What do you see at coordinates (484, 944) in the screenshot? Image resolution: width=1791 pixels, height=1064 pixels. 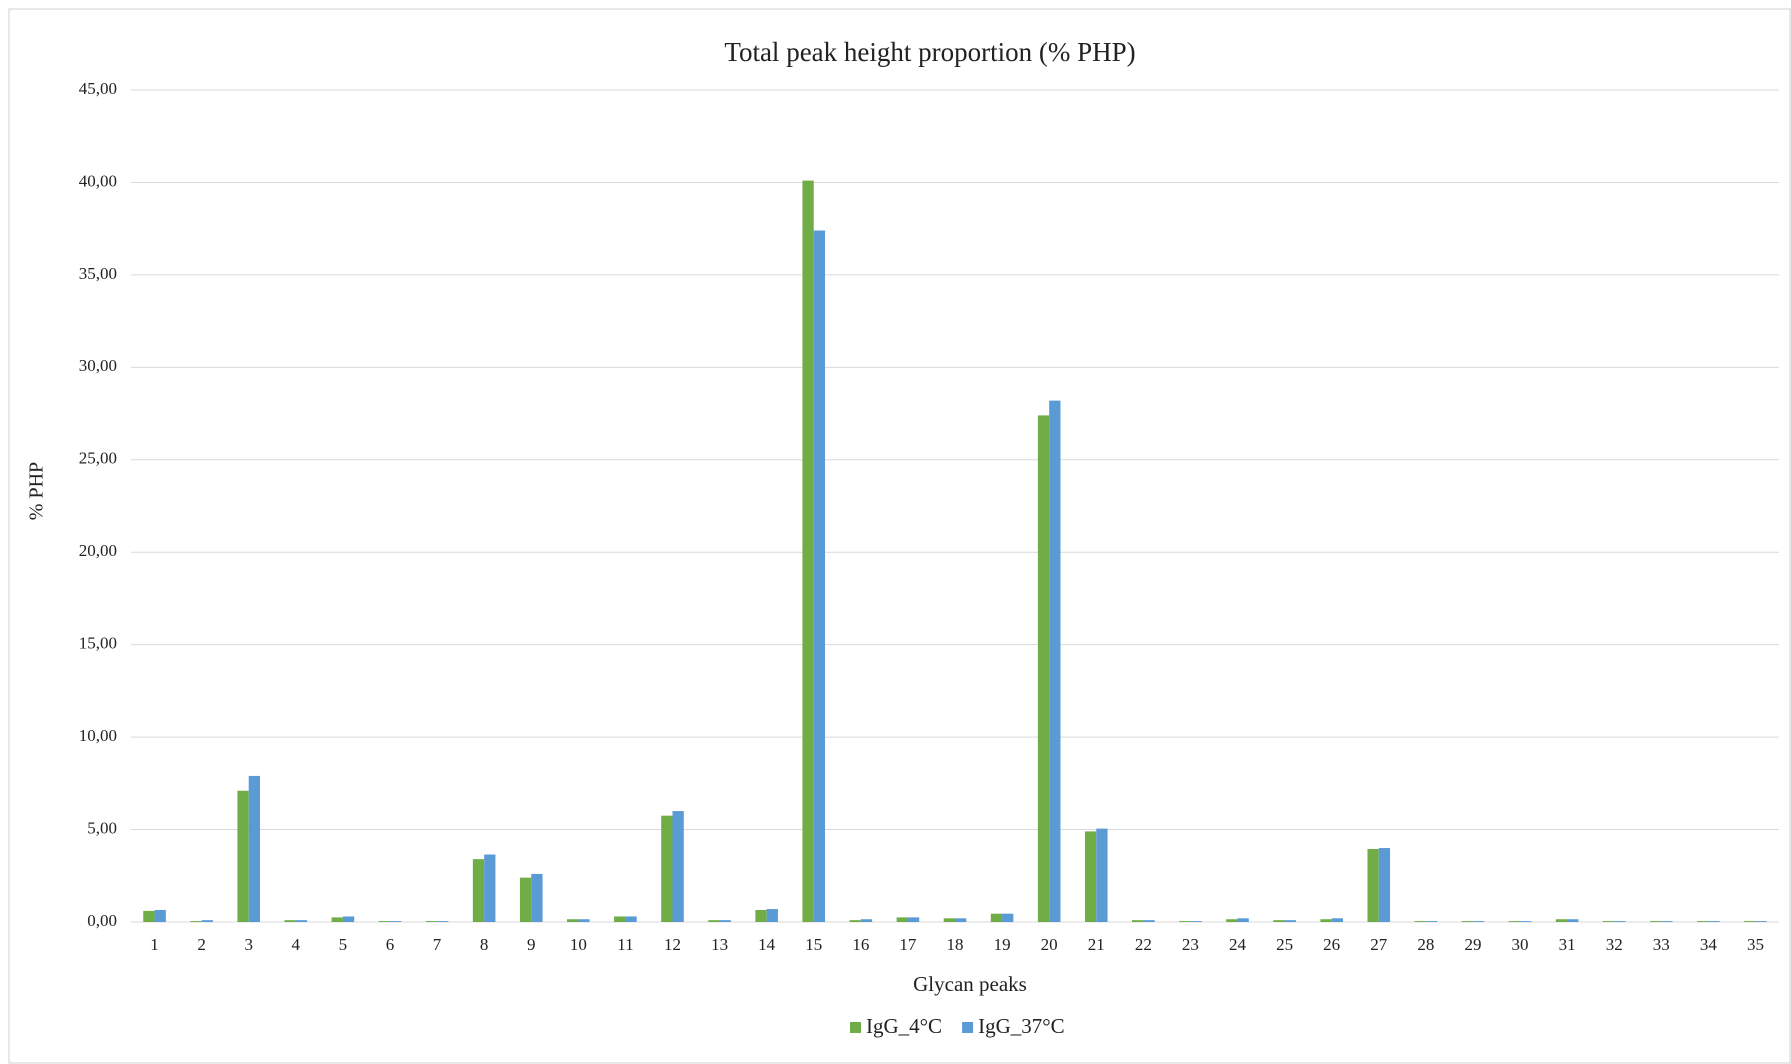 I see `x-tick-label: 8` at bounding box center [484, 944].